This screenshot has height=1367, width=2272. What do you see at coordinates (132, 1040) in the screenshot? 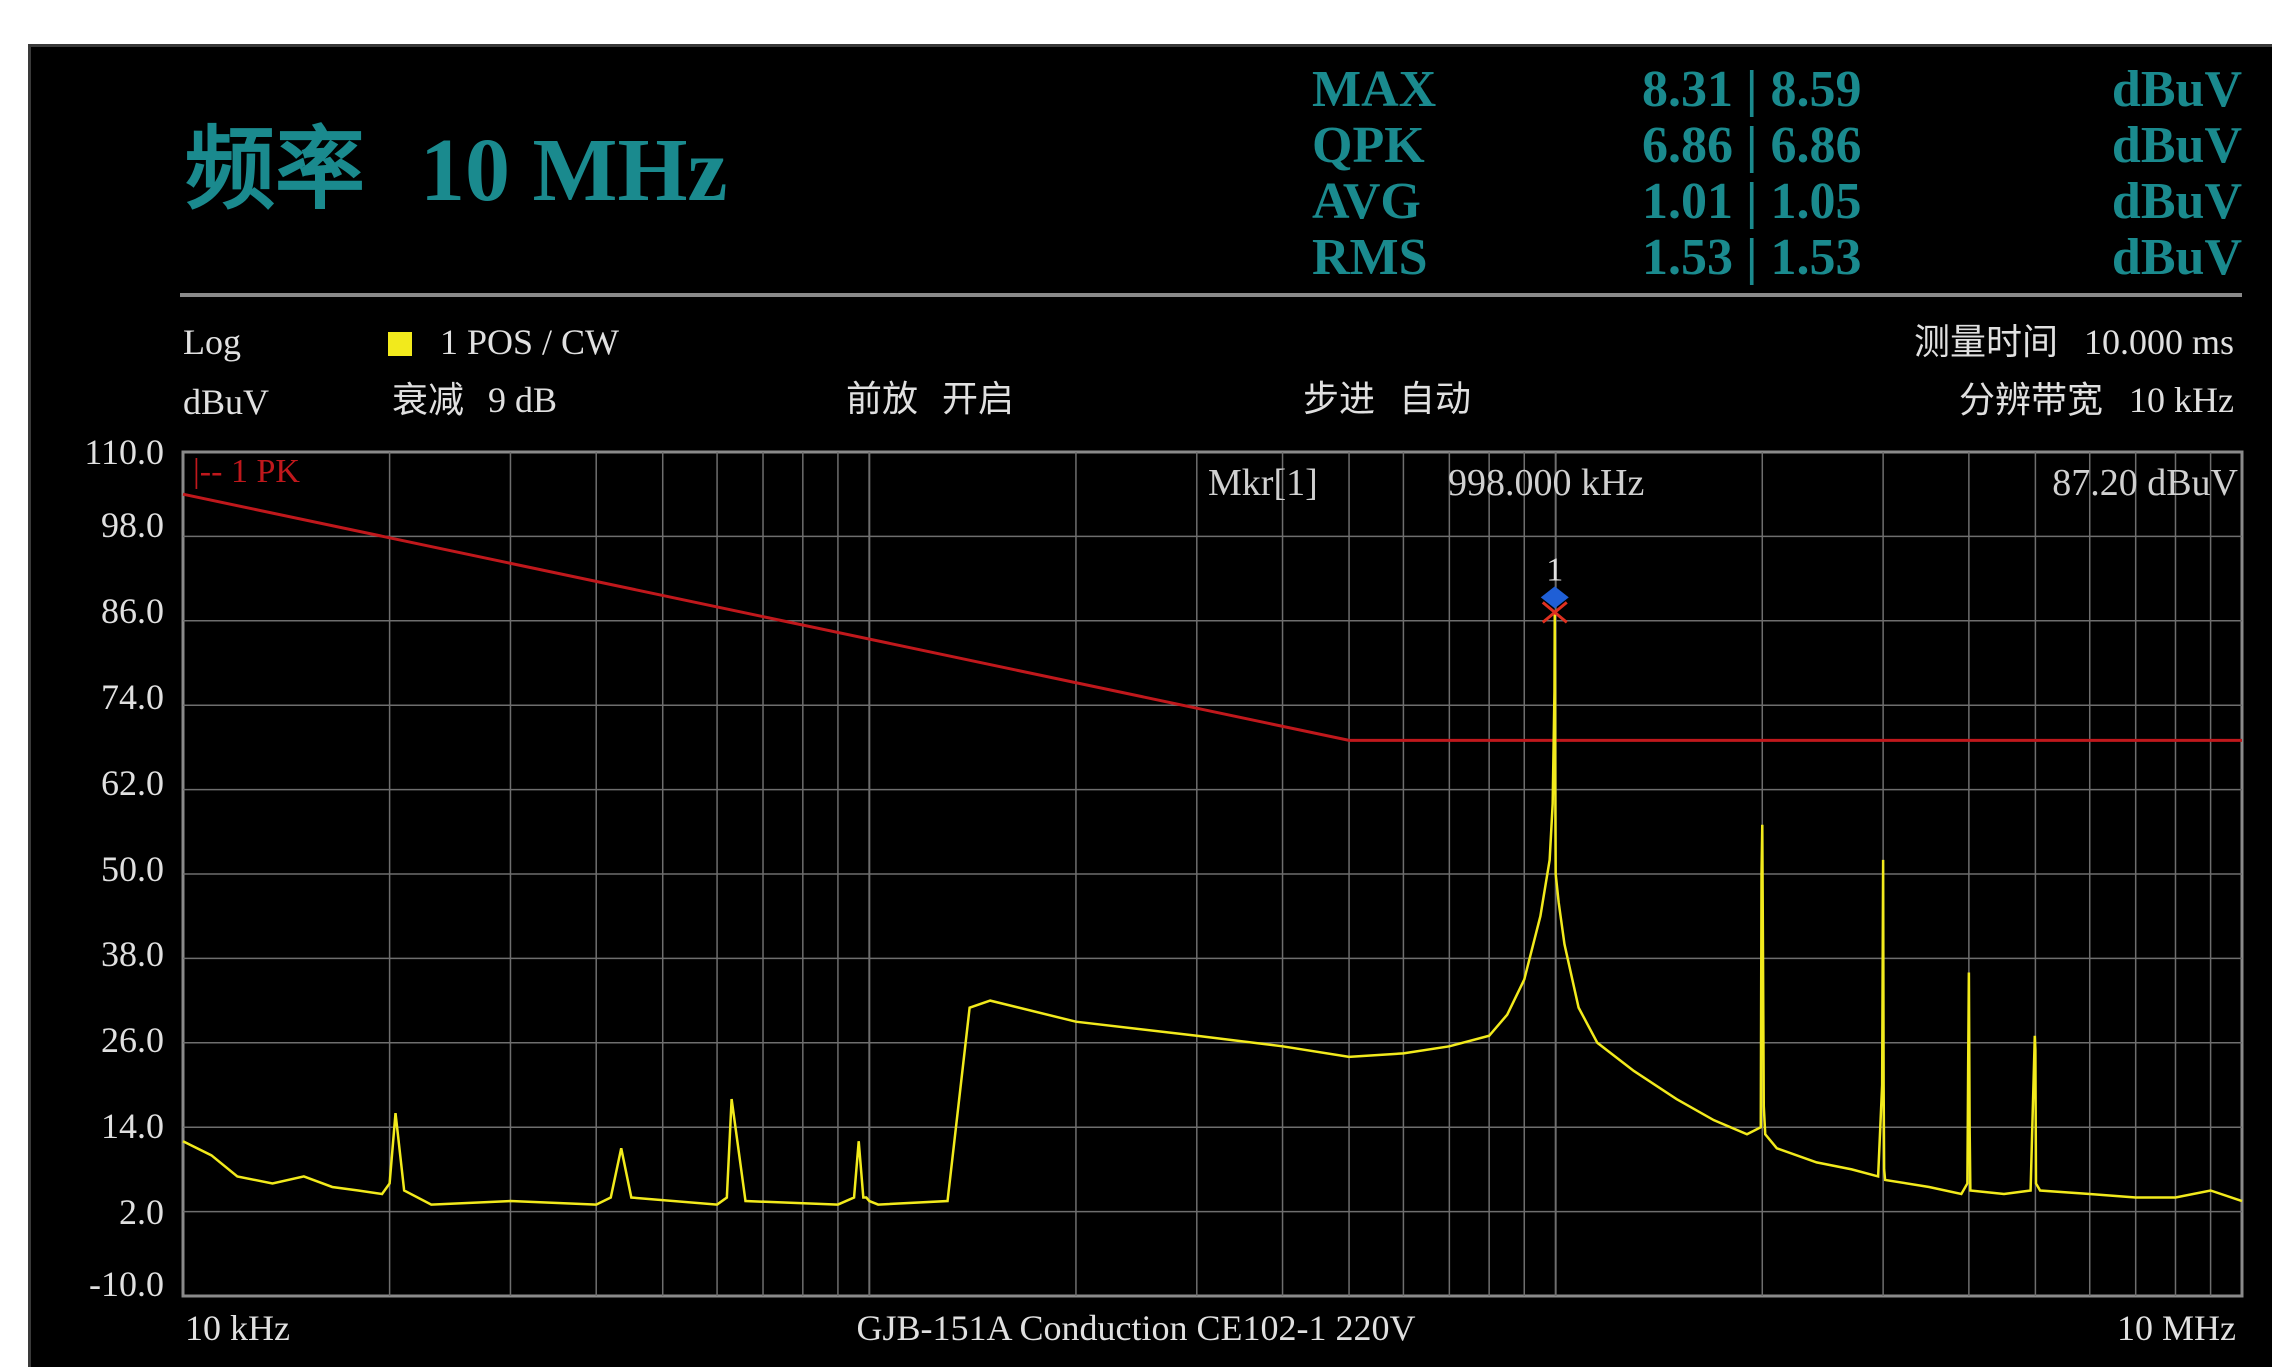
I see `y-tick-label: 26.0` at bounding box center [132, 1040].